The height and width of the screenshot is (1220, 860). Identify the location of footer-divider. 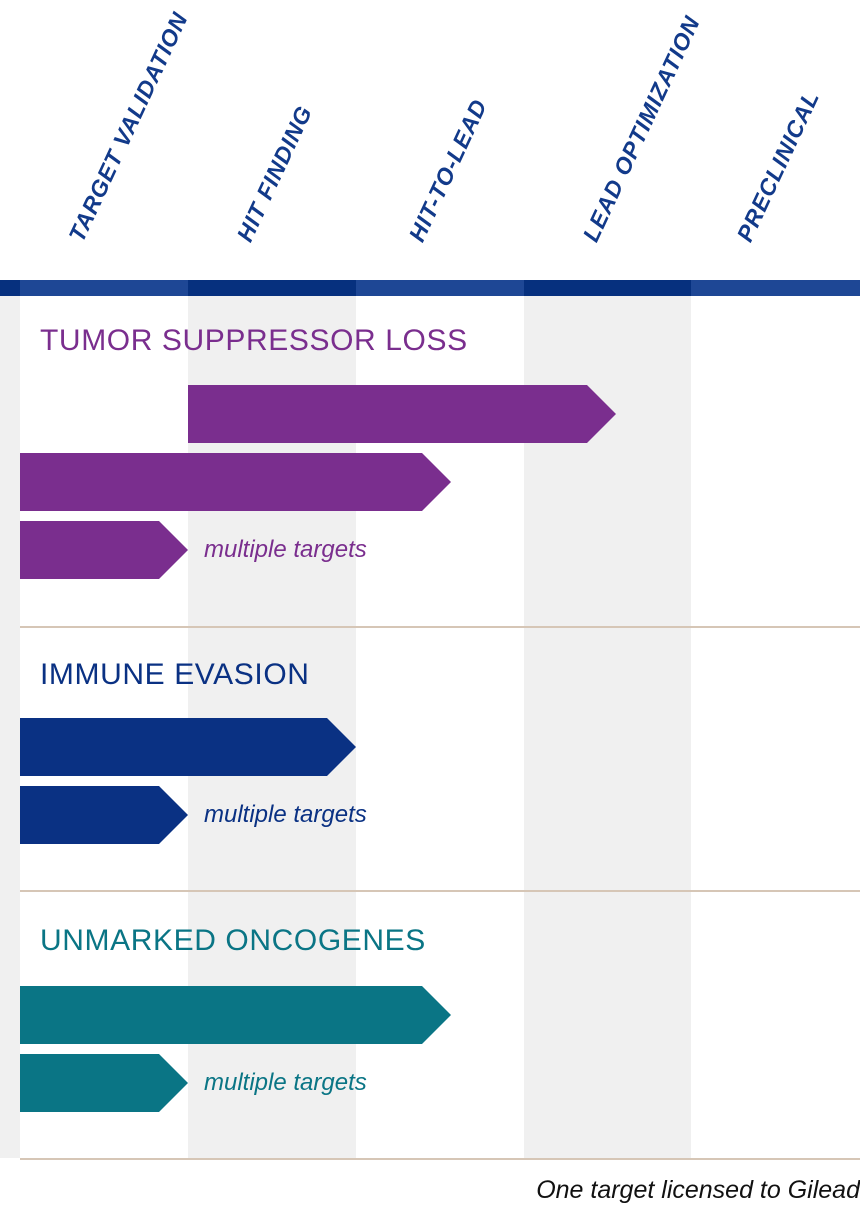
(440, 1159).